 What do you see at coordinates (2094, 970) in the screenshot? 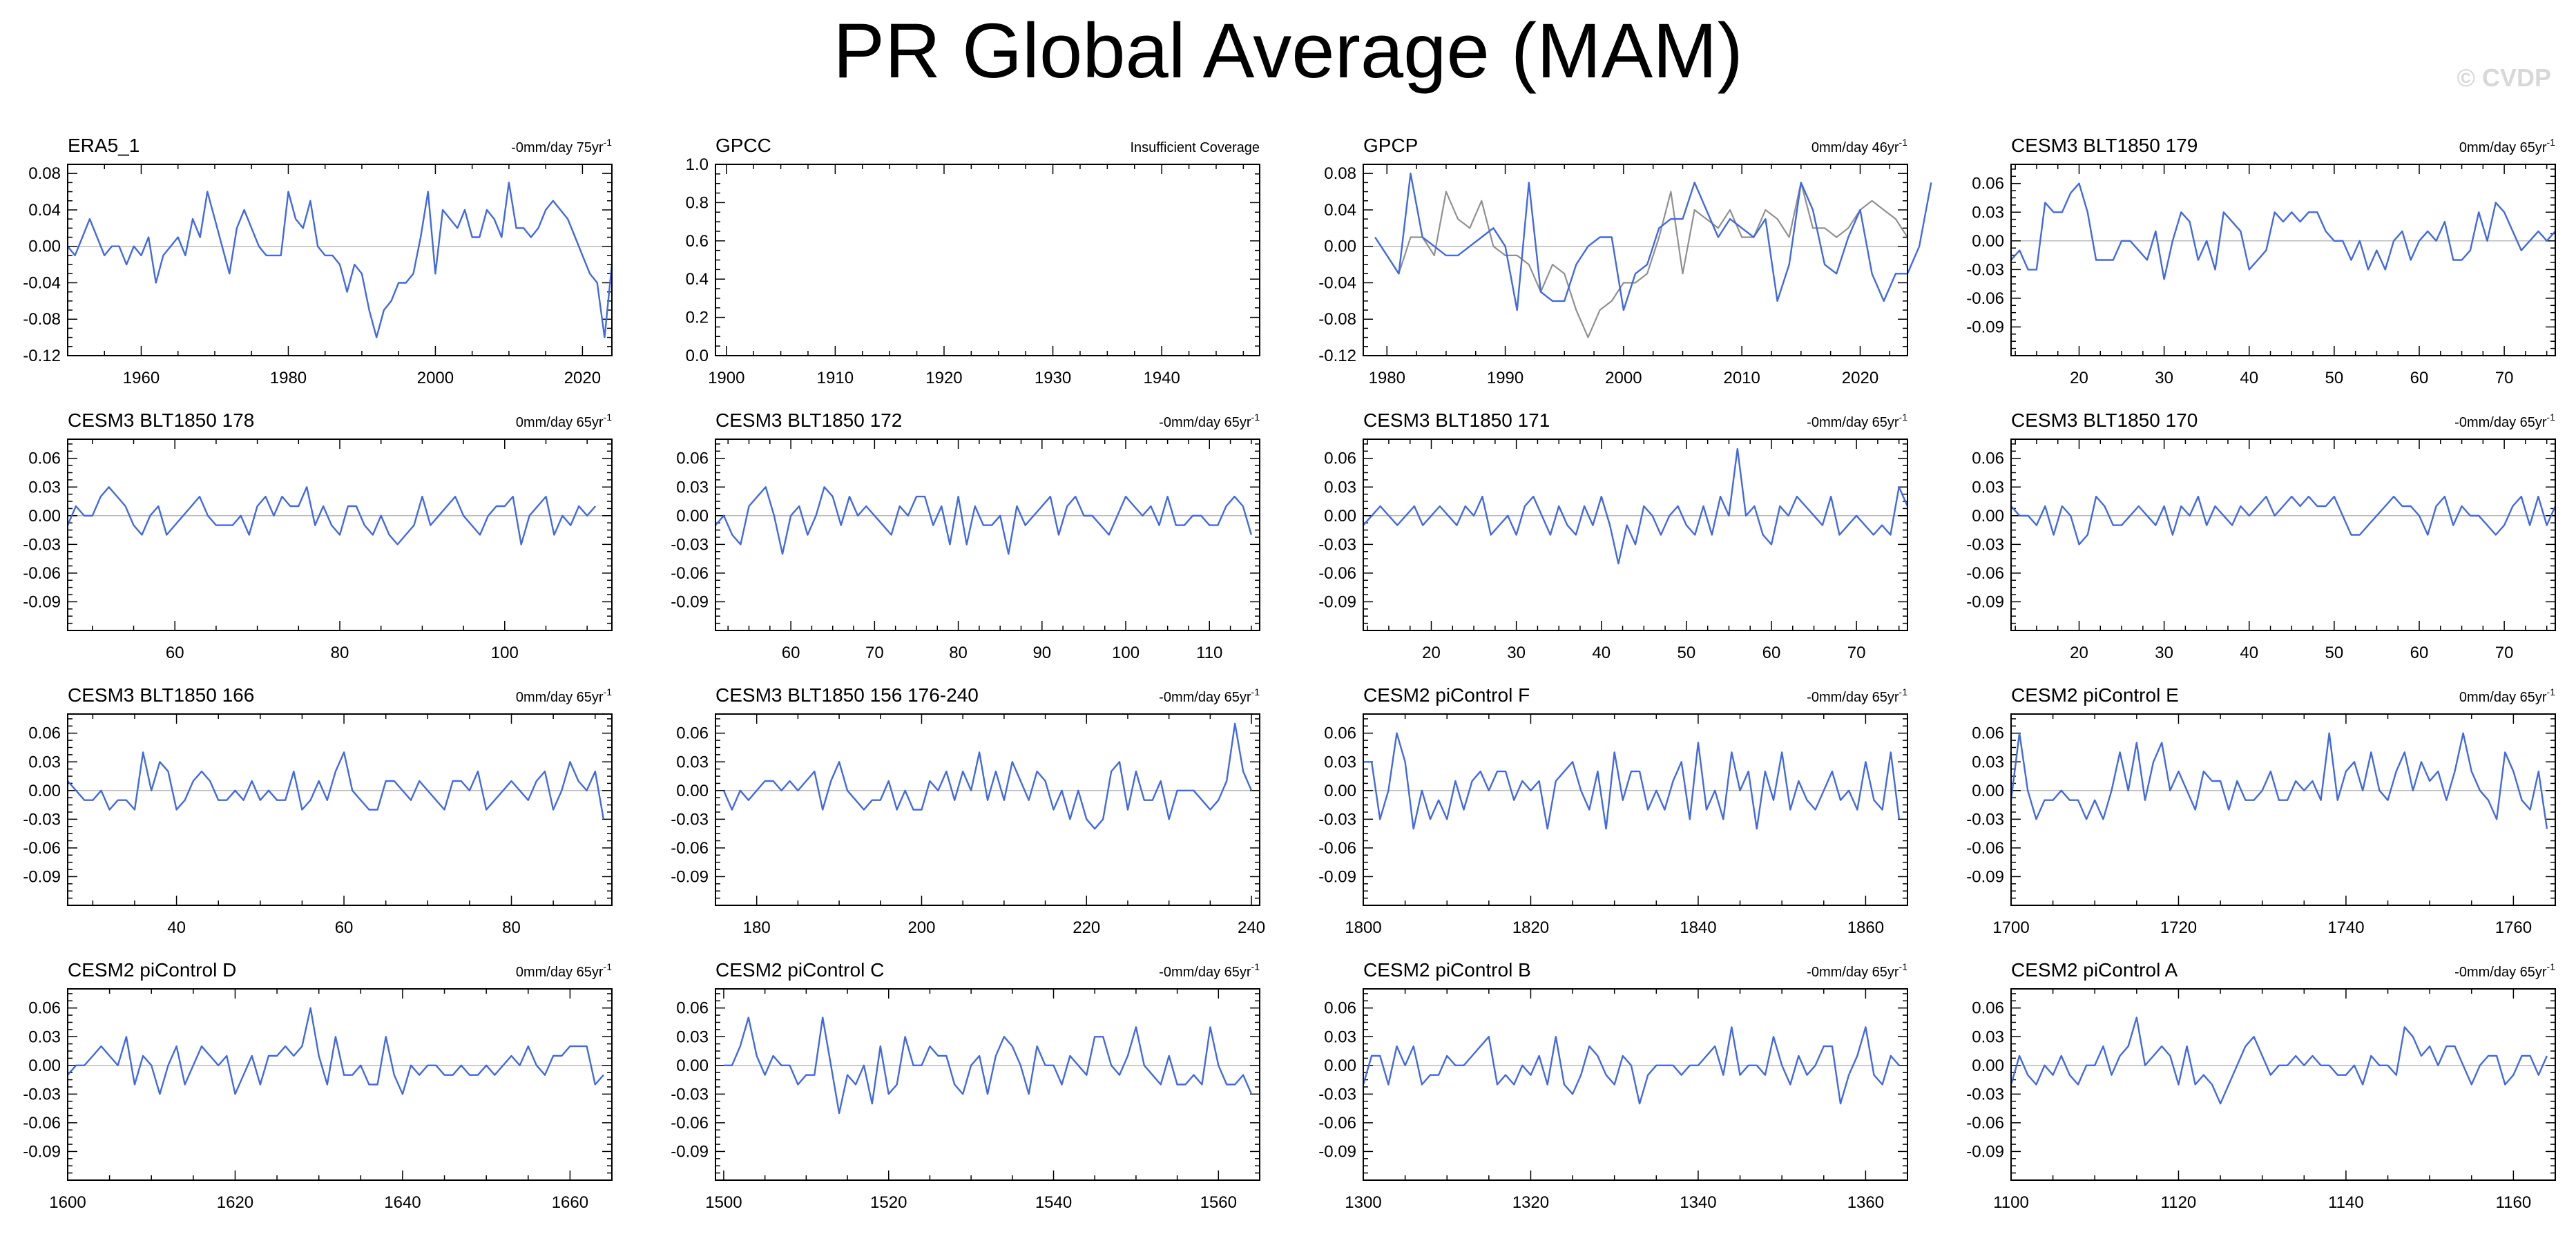
I see `panel-title: CESM2 piControl A` at bounding box center [2094, 970].